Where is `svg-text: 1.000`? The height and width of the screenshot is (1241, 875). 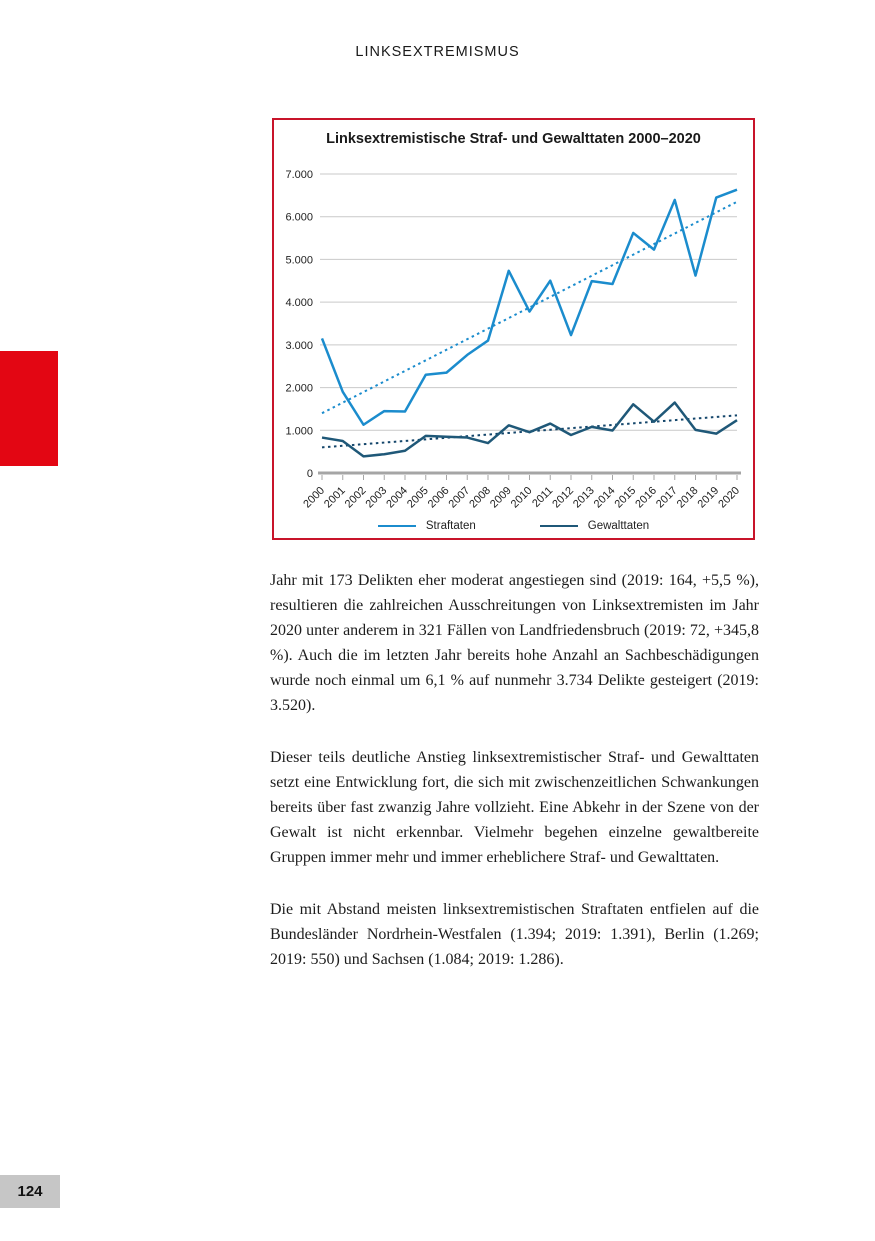 svg-text: 1.000 is located at coordinates (299, 431).